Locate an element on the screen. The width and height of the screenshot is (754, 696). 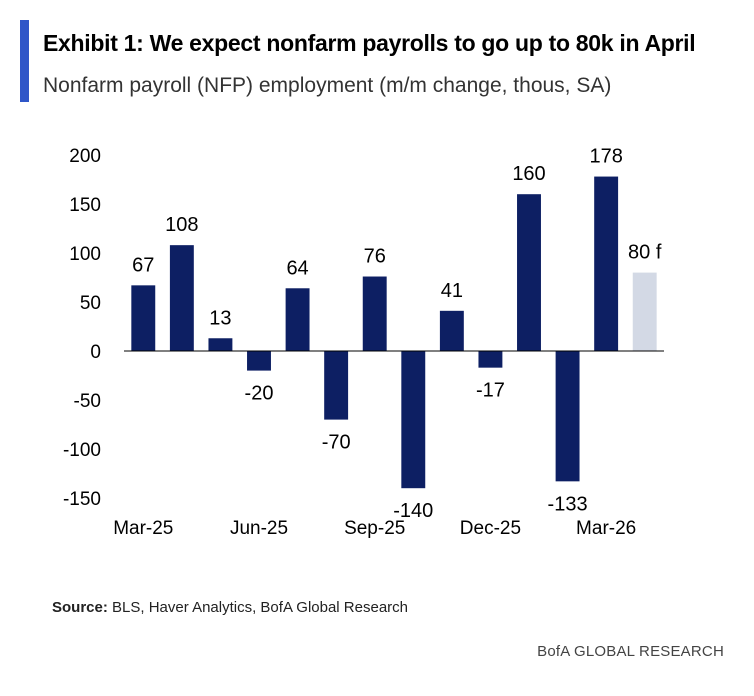
data-label: 67 is located at coordinates (143, 265).